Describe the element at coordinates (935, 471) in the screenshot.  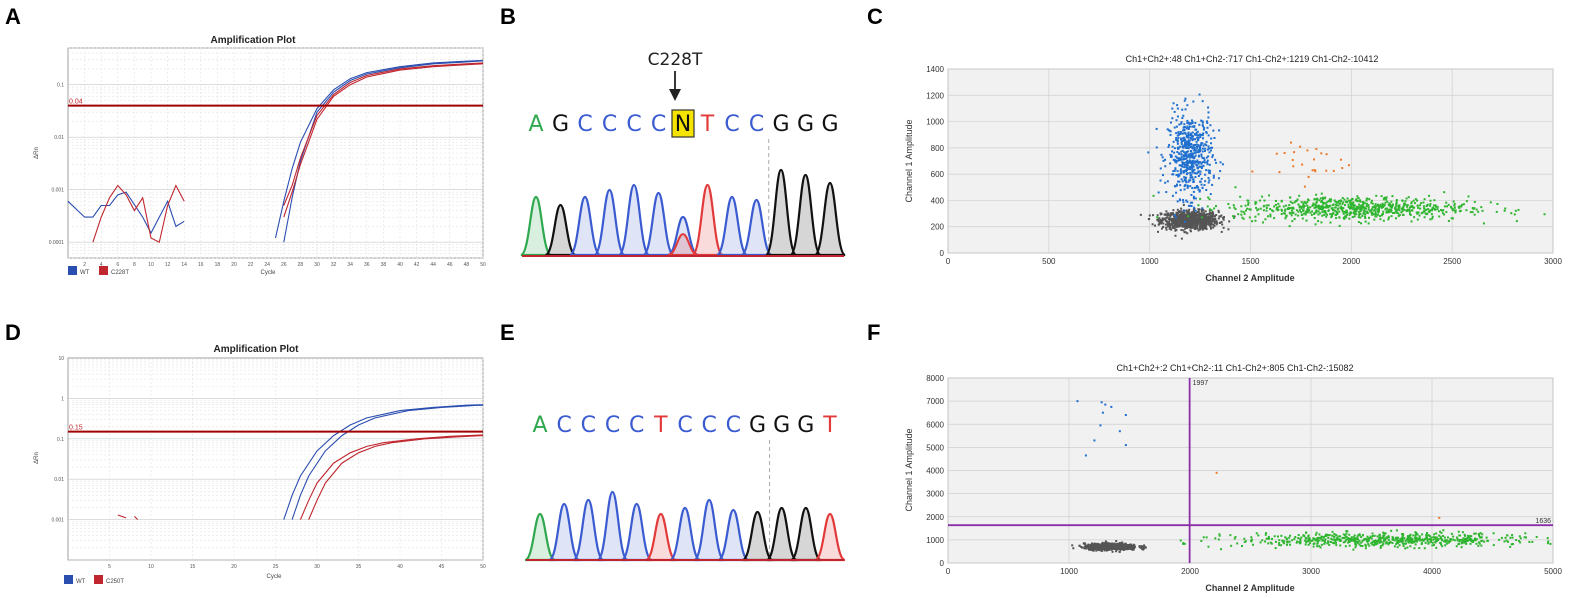
I see `y-tick-label: 4000` at that location.